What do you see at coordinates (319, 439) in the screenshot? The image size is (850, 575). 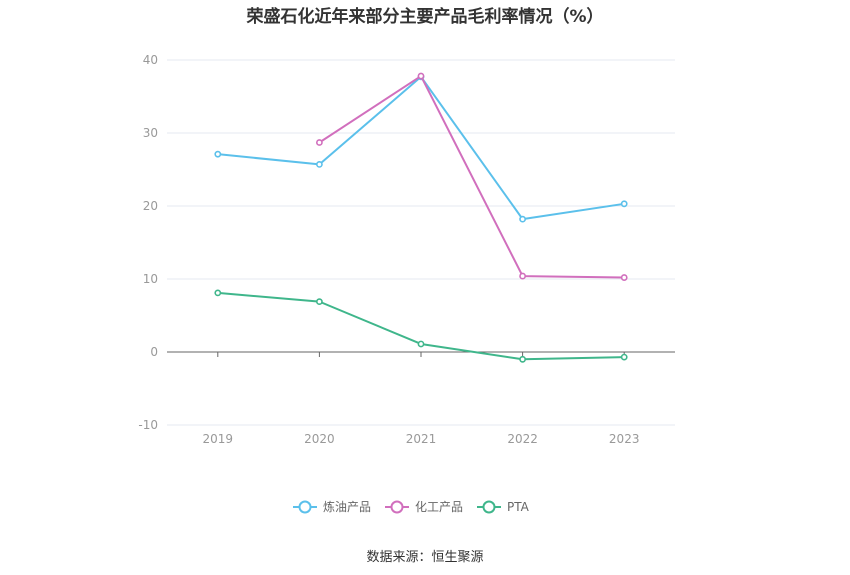 I see `x-tick-label: 2020` at bounding box center [319, 439].